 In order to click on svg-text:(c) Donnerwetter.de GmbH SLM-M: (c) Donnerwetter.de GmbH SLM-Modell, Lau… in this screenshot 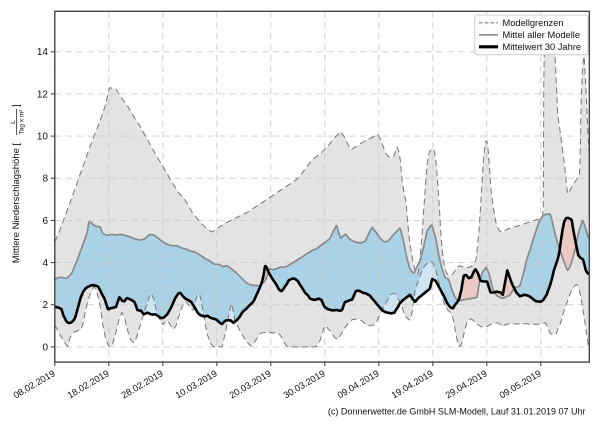, I will do `click(457, 412)`.